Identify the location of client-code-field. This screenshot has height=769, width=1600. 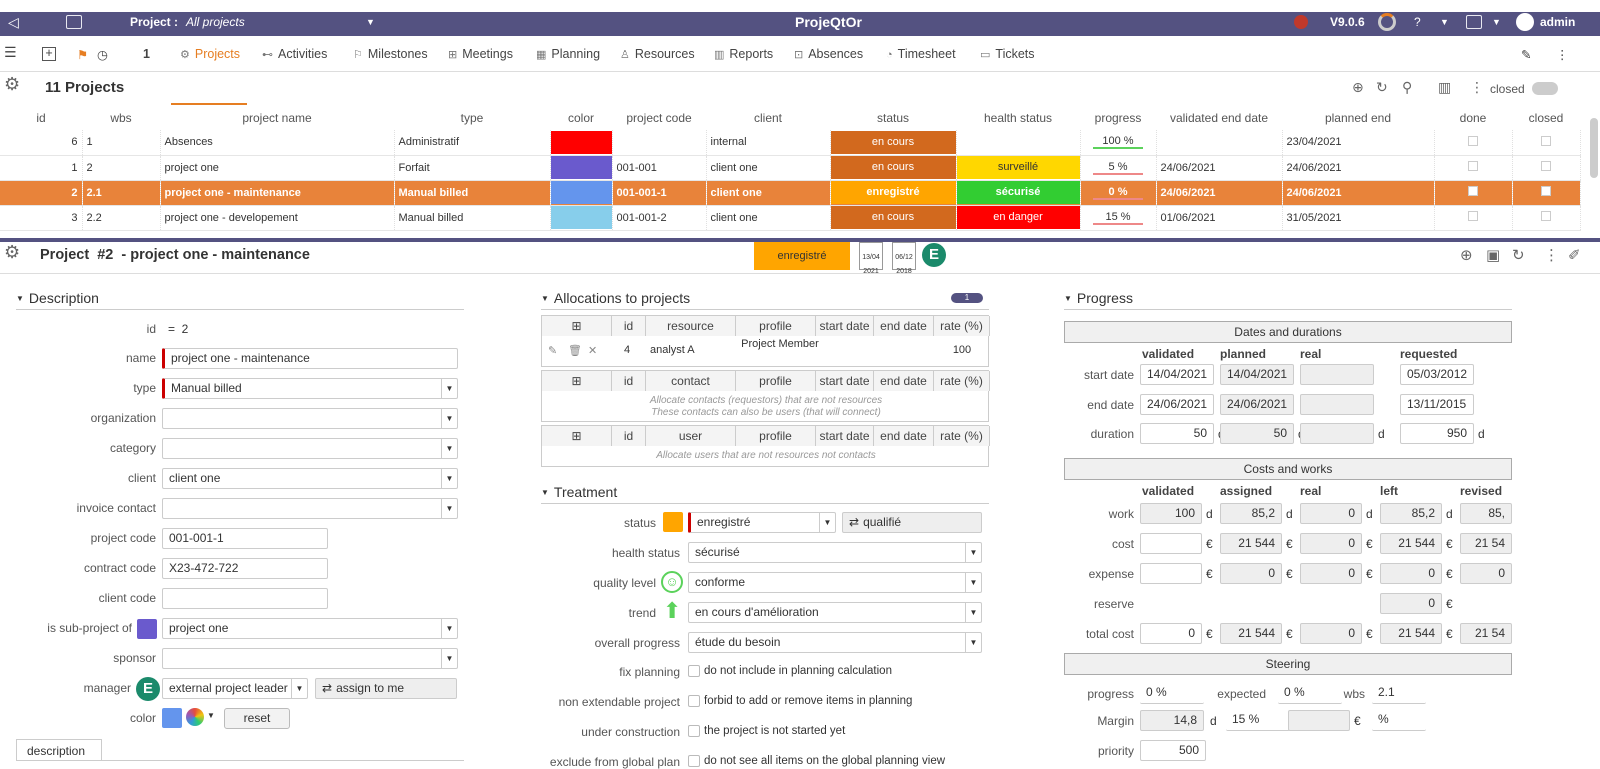
(245, 598).